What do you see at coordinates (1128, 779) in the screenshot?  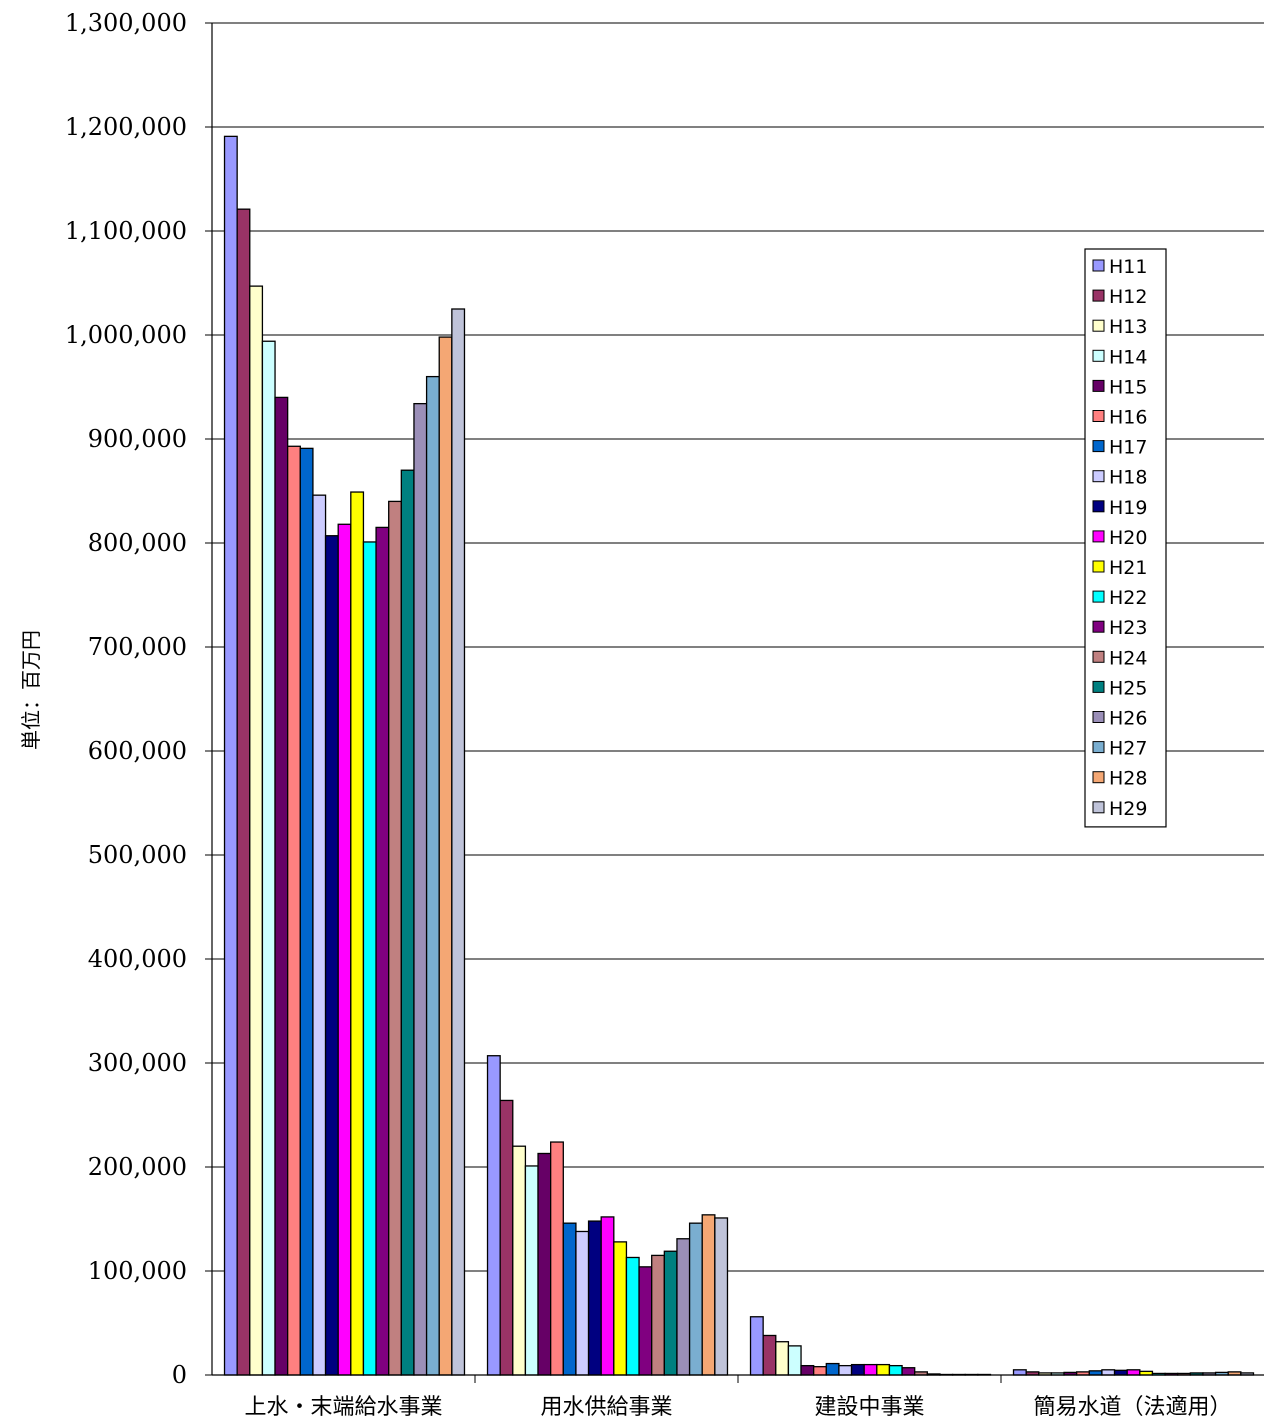 I see `legend-label: H28` at bounding box center [1128, 779].